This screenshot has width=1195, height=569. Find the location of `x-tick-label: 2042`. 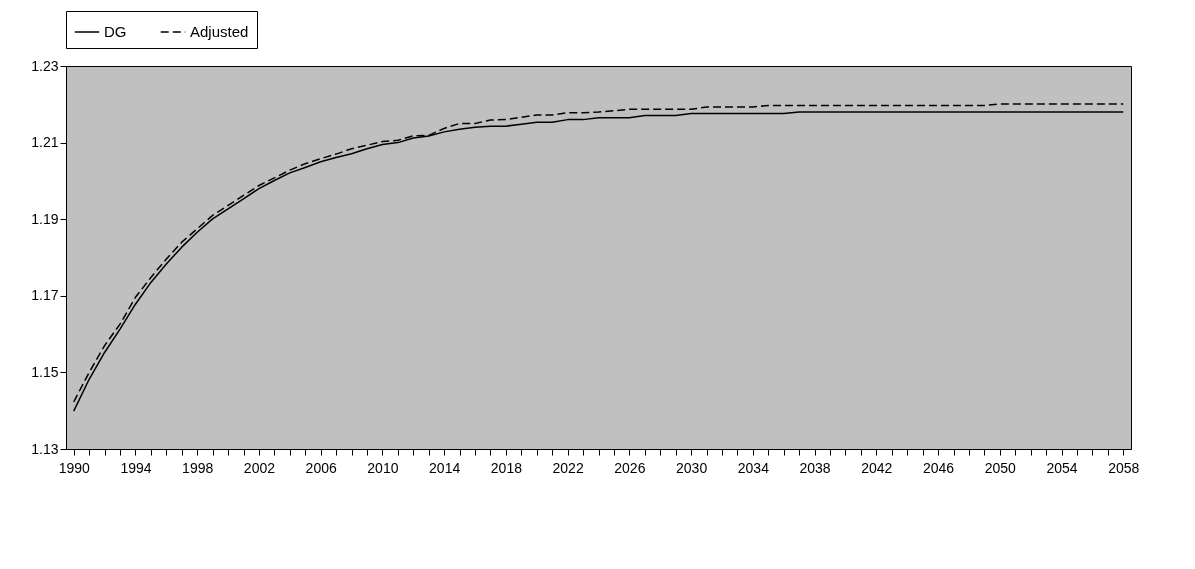

x-tick-label: 2042 is located at coordinates (877, 467).